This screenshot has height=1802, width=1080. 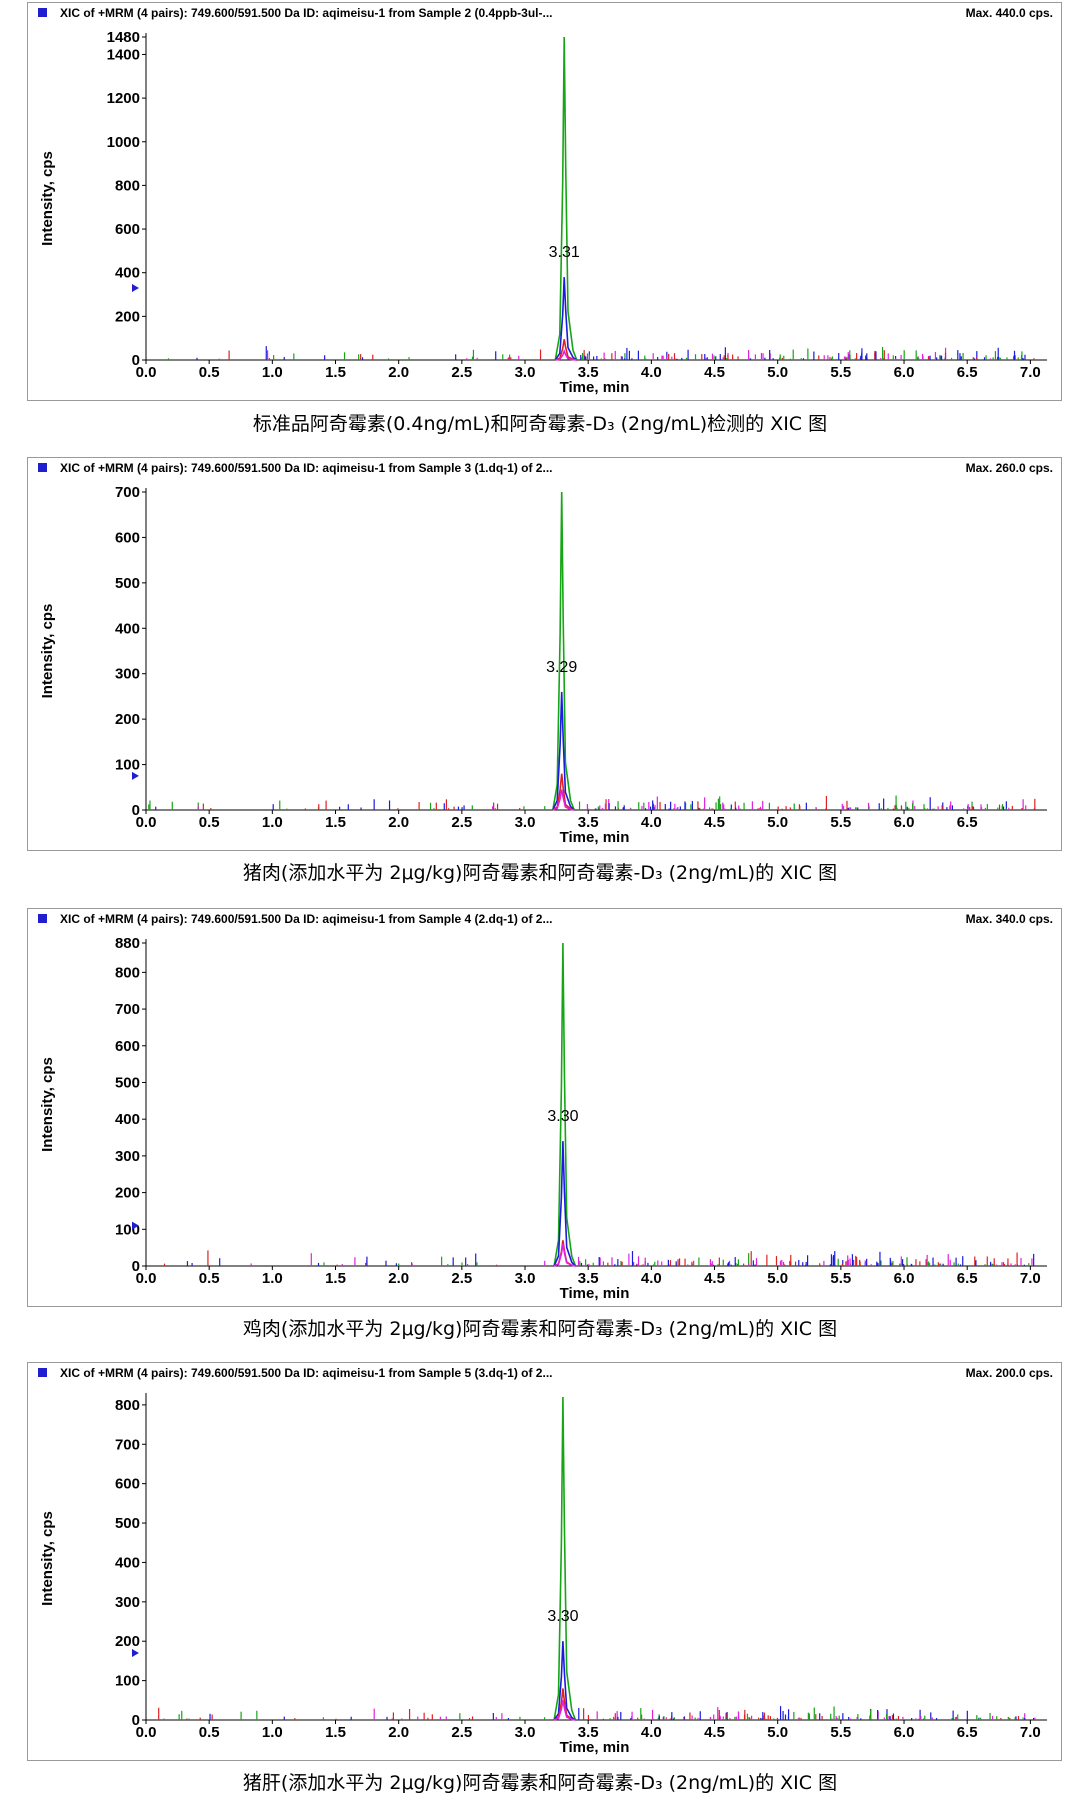 What do you see at coordinates (123, 98) in the screenshot?
I see `y-tick-label: 1200` at bounding box center [123, 98].